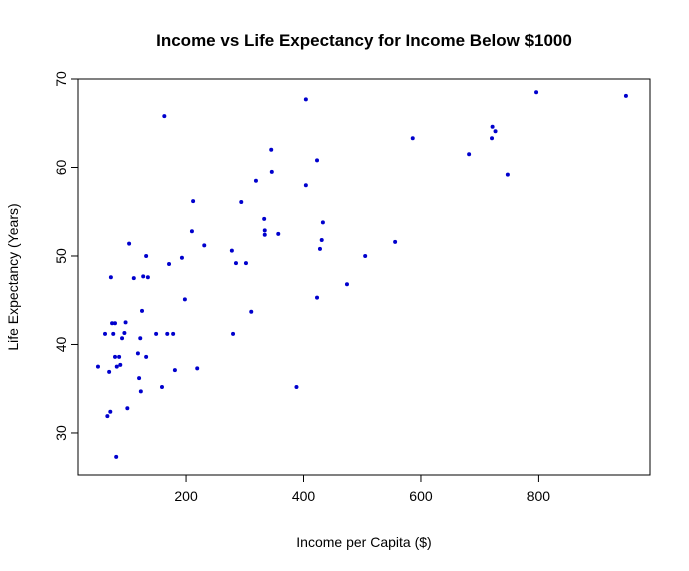 The height and width of the screenshot is (571, 689). Describe the element at coordinates (421, 496) in the screenshot. I see `x-tick-label: 600` at that location.